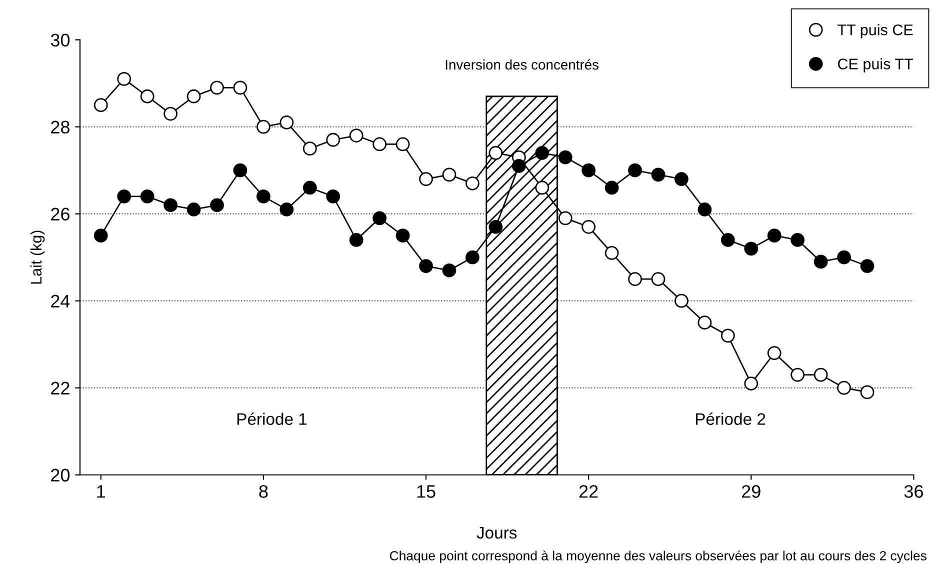  What do you see at coordinates (522, 64) in the screenshot?
I see `band-label: Inversion des concentrés` at bounding box center [522, 64].